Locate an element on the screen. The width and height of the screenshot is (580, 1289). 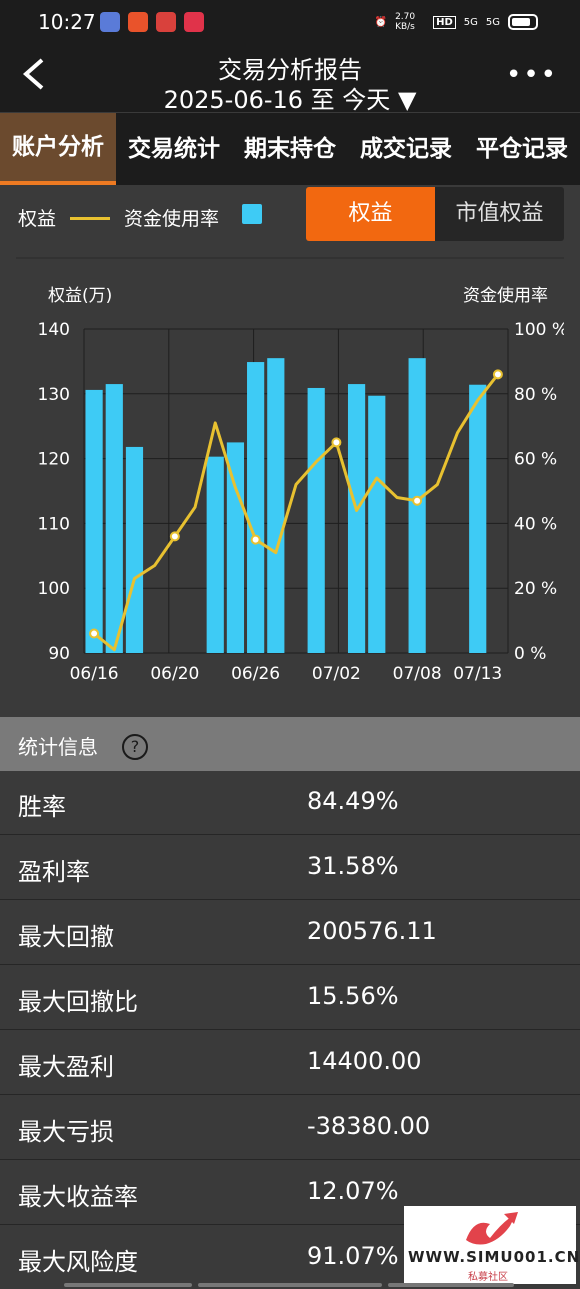
equity-toggle: 权益 市值权益 is located at coordinates (435, 214).